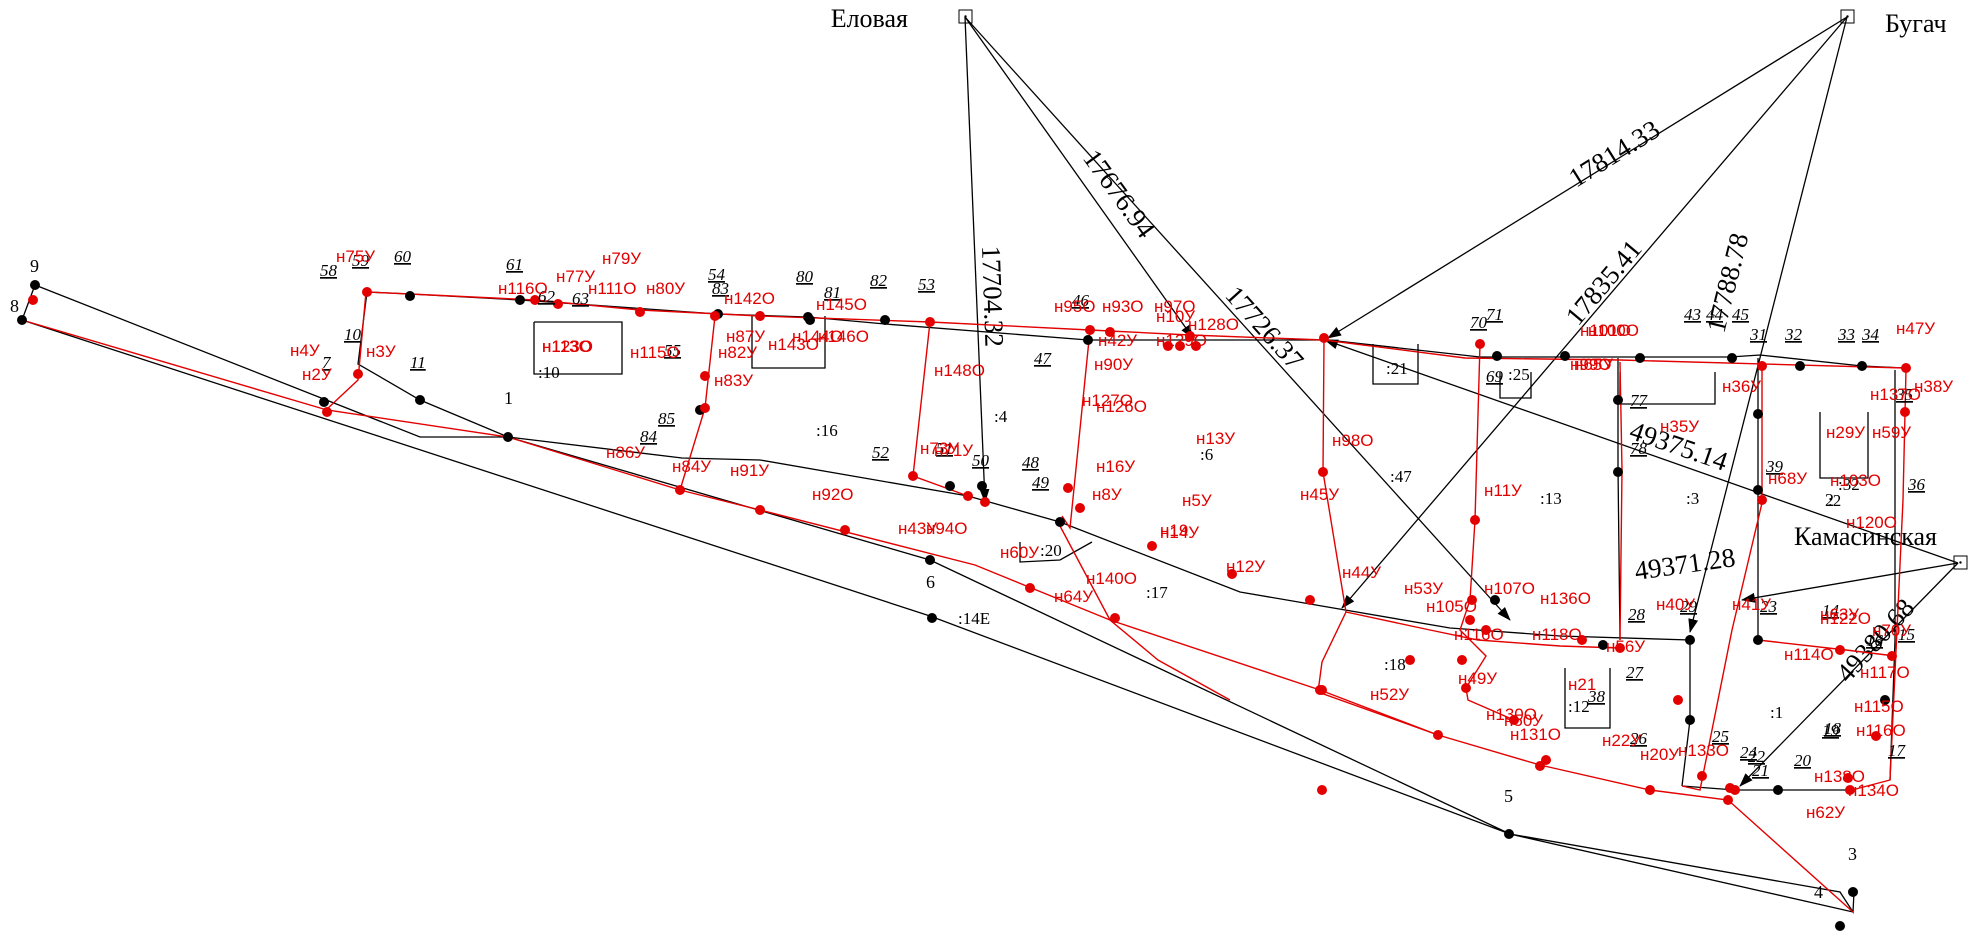  Describe the element at coordinates (926, 284) in the screenshot. I see `point-label: 53` at that location.